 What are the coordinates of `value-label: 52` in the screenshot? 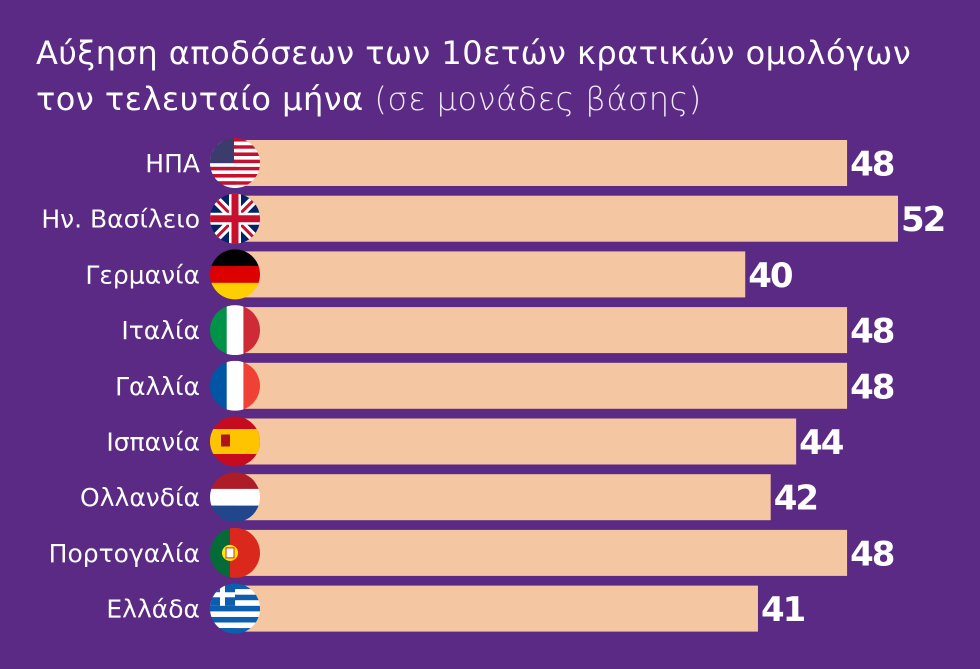 It's located at (922, 220).